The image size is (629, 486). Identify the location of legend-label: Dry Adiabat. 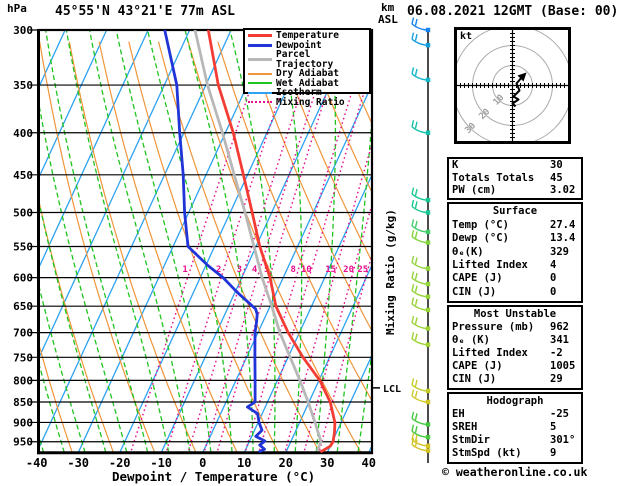
(307, 73).